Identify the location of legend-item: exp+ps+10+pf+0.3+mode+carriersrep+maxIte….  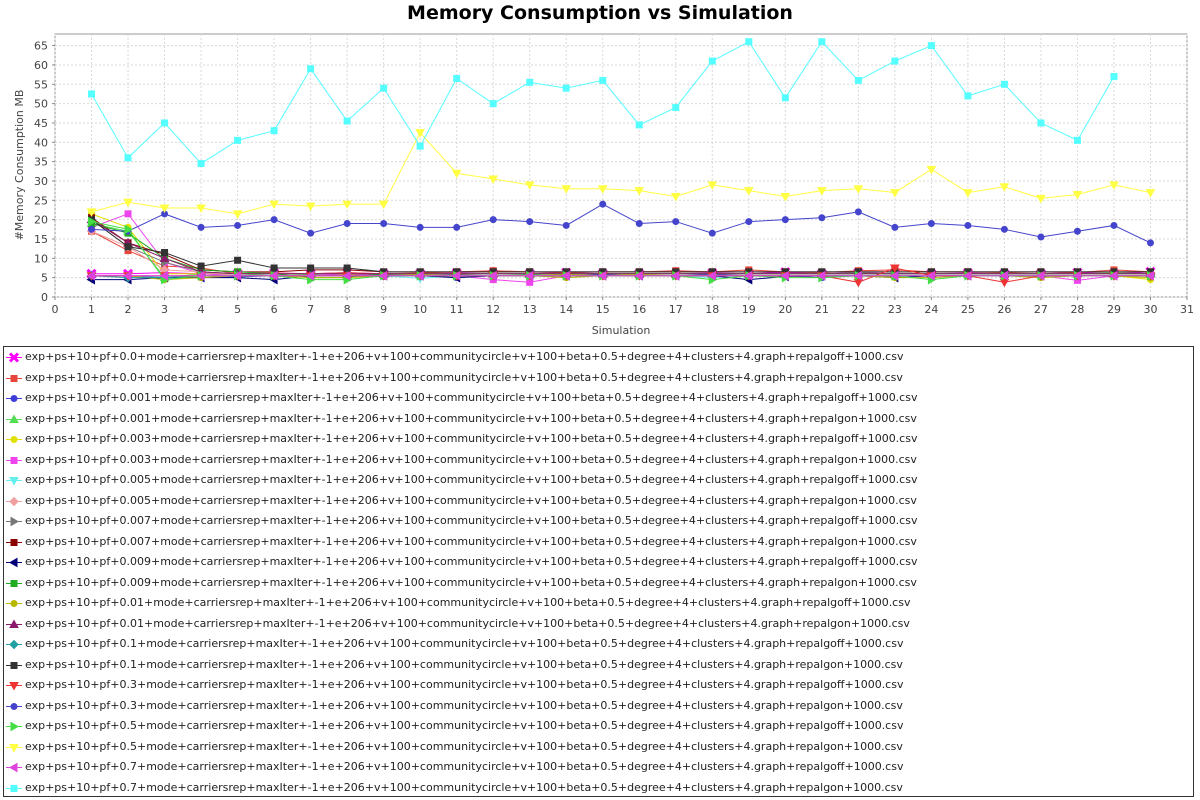
(596, 686).